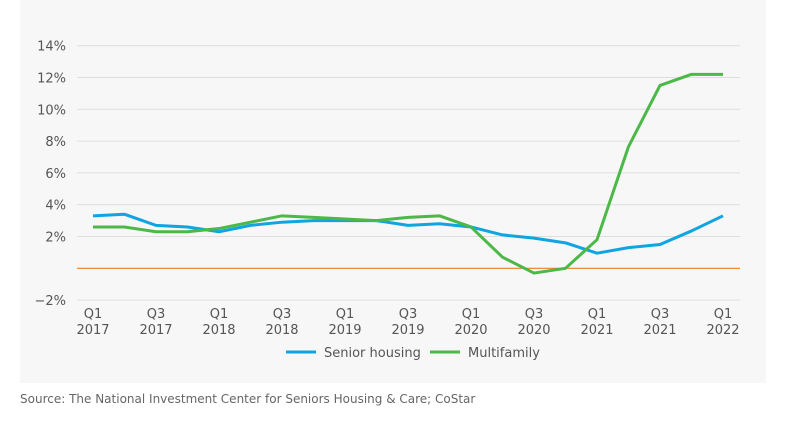 The image size is (786, 425). Describe the element at coordinates (55, 142) in the screenshot. I see `y-tick-label: 8%` at that location.